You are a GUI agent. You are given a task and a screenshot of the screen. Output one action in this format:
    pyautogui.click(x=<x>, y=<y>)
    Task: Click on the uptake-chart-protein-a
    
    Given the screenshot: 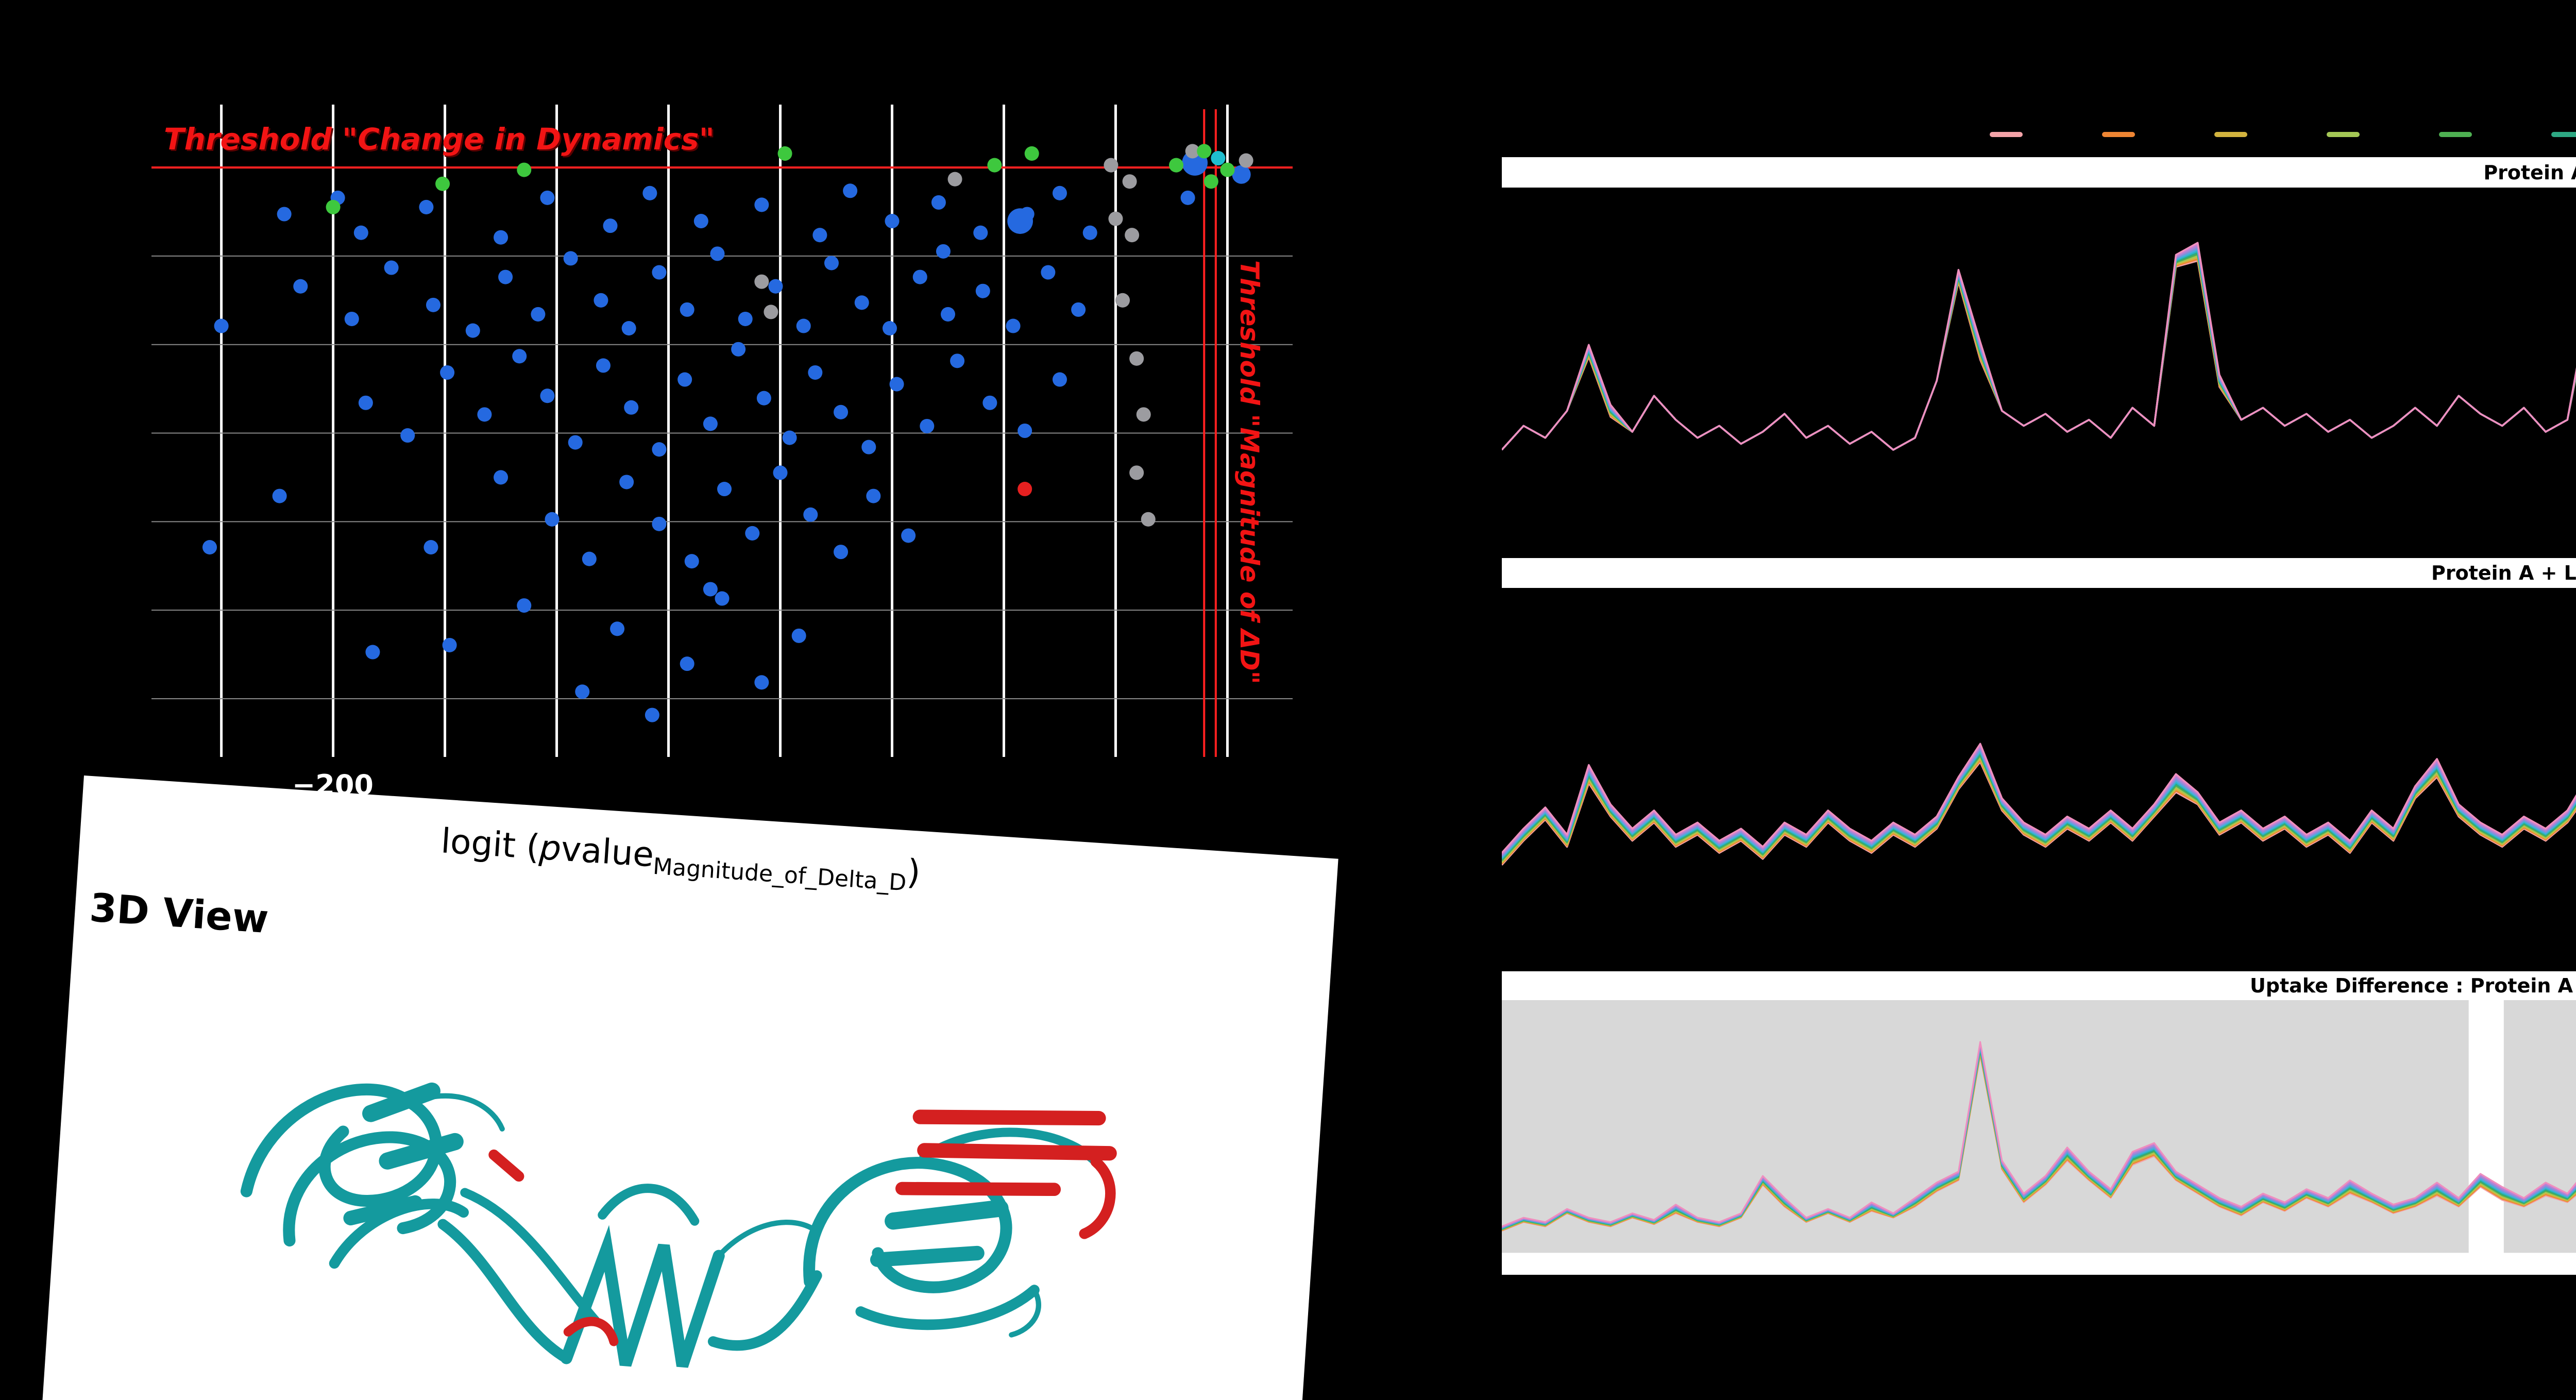 What is the action you would take?
    pyautogui.click(x=2039, y=364)
    